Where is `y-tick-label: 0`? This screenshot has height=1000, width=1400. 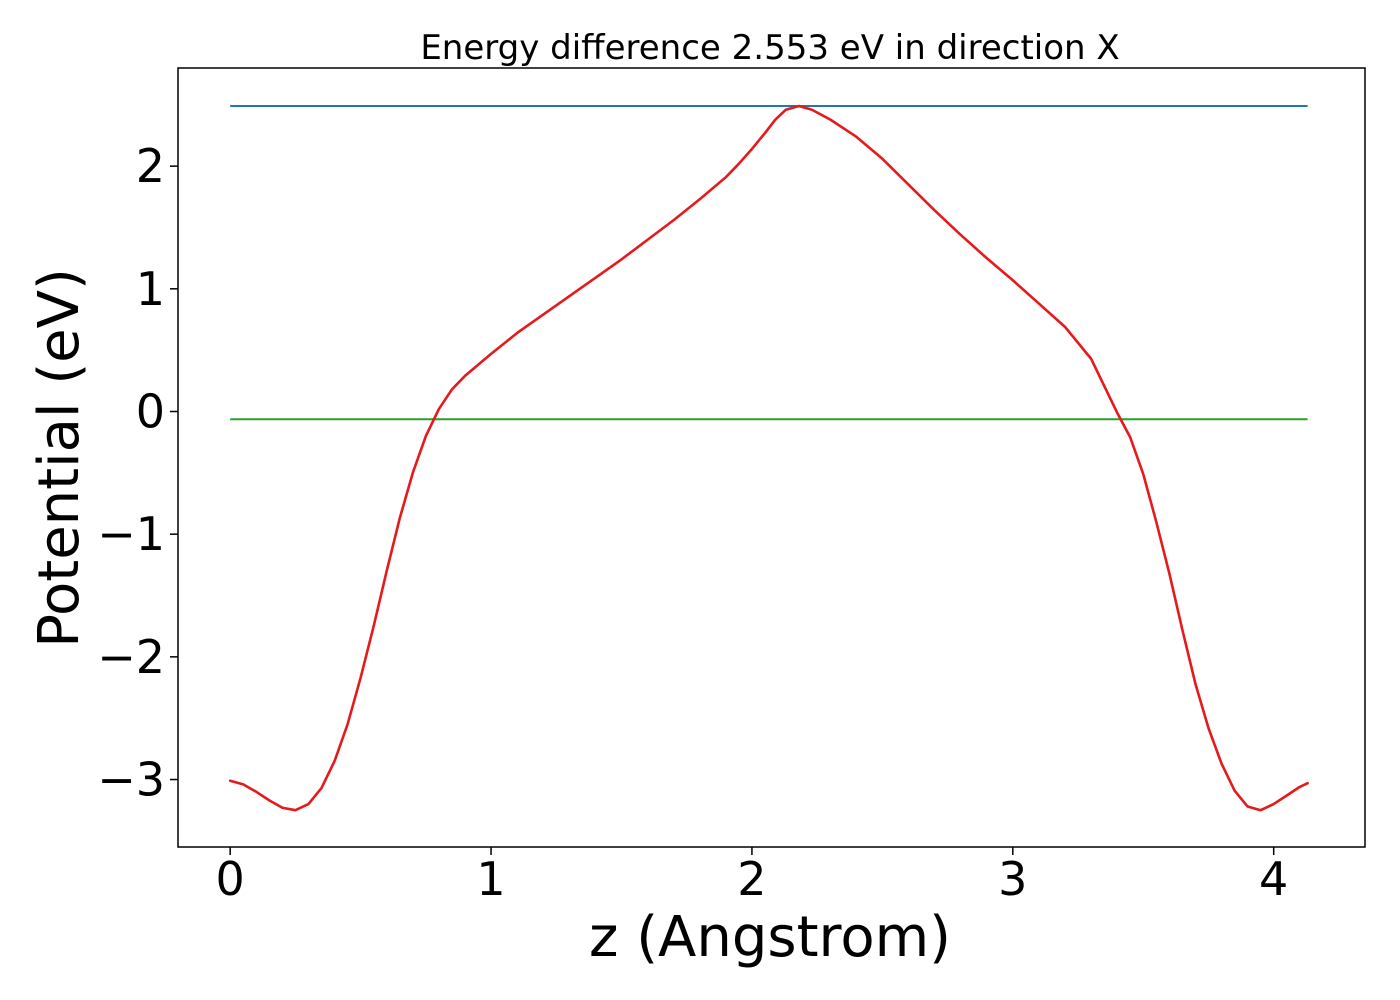
y-tick-label: 0 is located at coordinates (150, 411).